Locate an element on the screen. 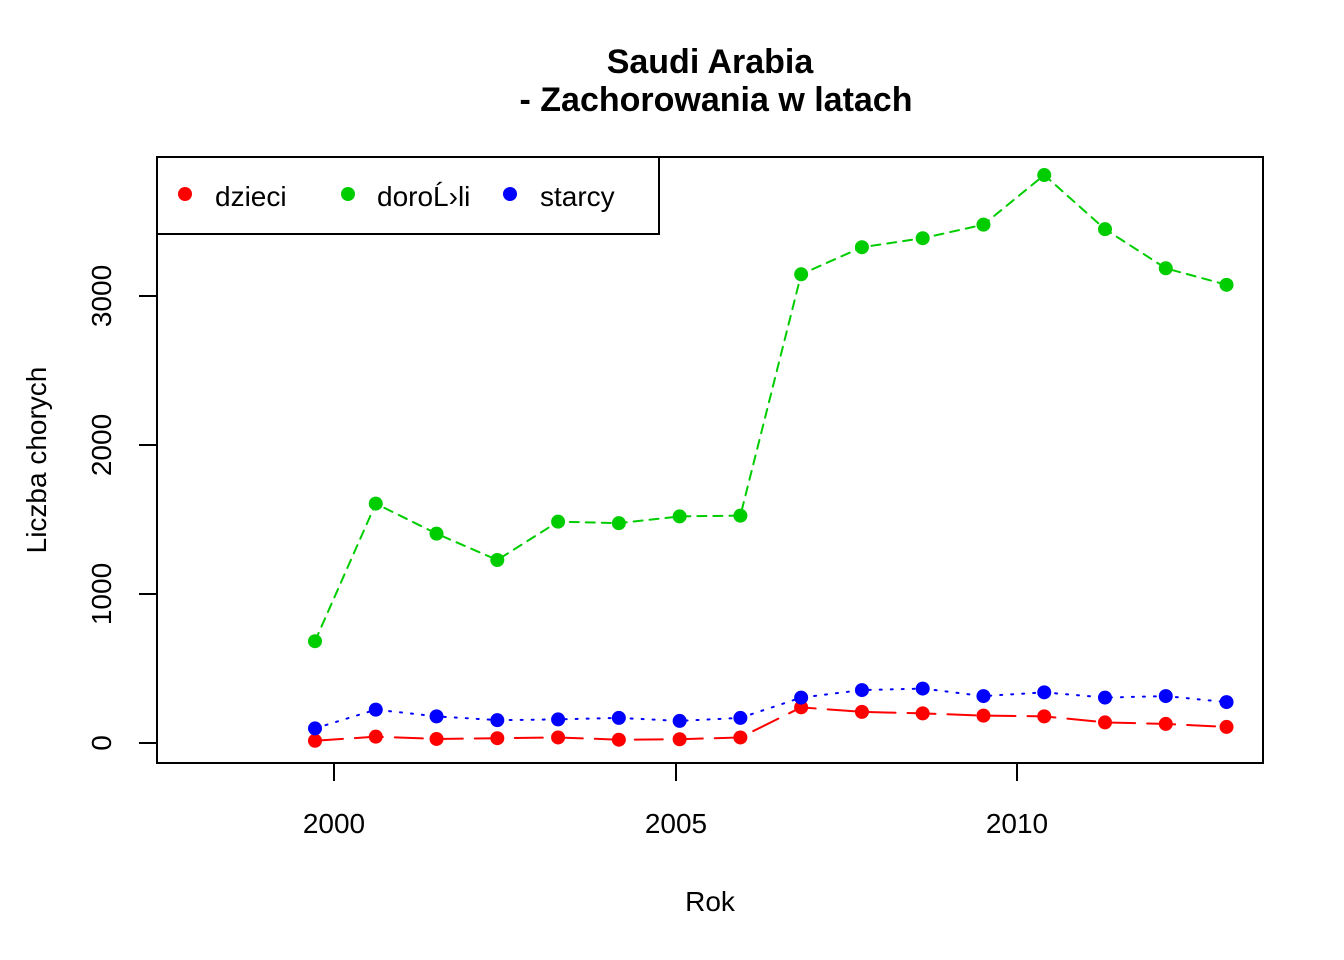  data-point-doro-li-1998 is located at coordinates (315, 641).